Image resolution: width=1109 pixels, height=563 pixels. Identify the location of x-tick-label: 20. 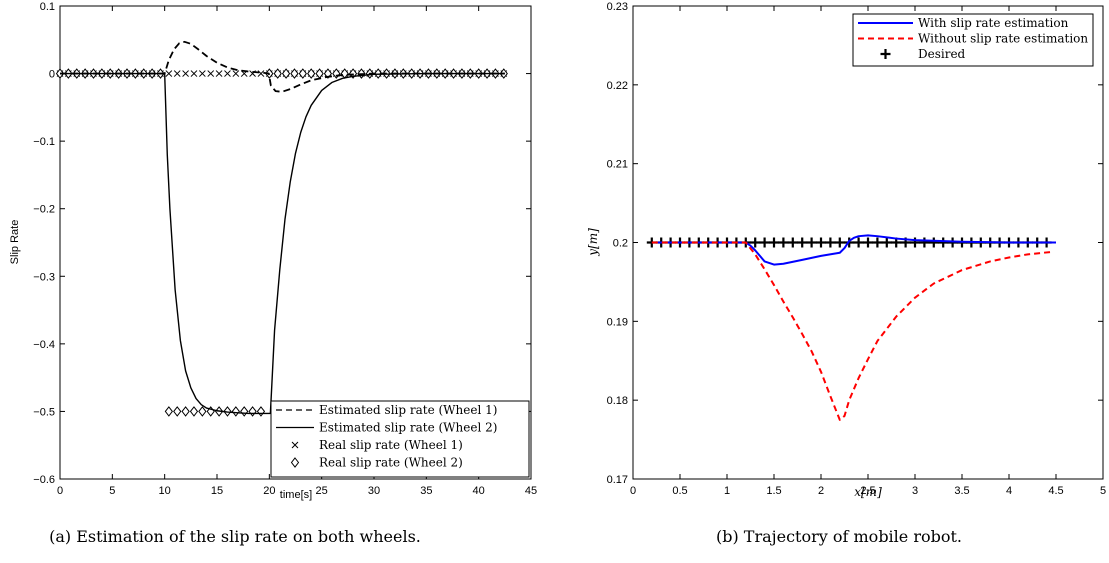
(269, 491).